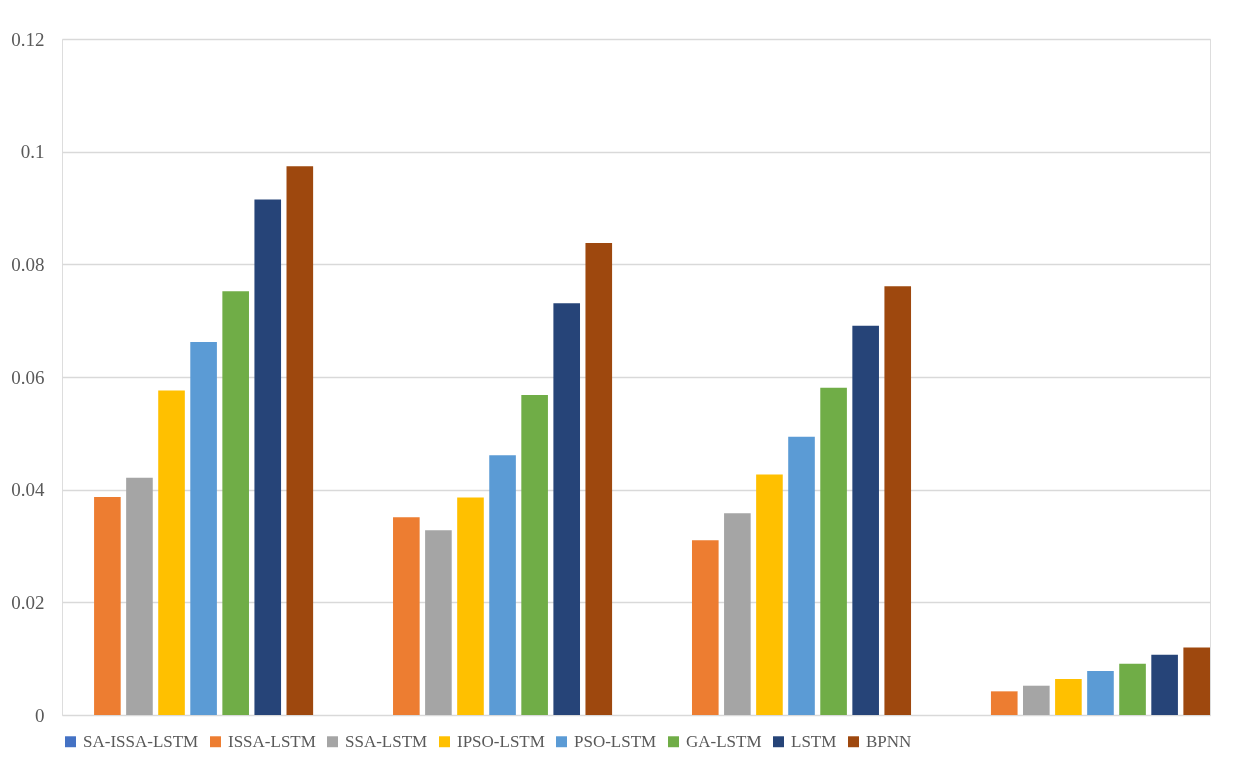 This screenshot has height=772, width=1249. What do you see at coordinates (28, 602) in the screenshot?
I see `y-tick-label: 0.02` at bounding box center [28, 602].